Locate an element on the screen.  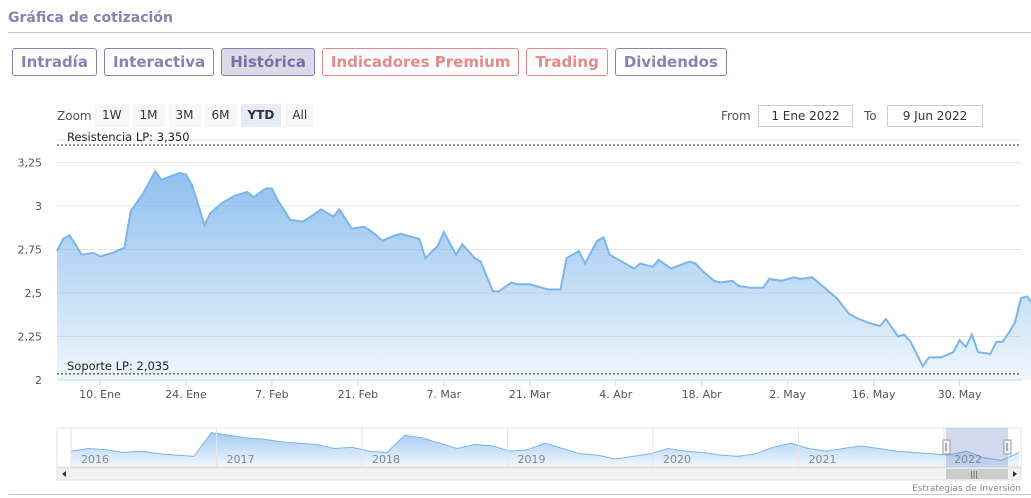
x-tick-label: 24. Ene is located at coordinates (186, 394).